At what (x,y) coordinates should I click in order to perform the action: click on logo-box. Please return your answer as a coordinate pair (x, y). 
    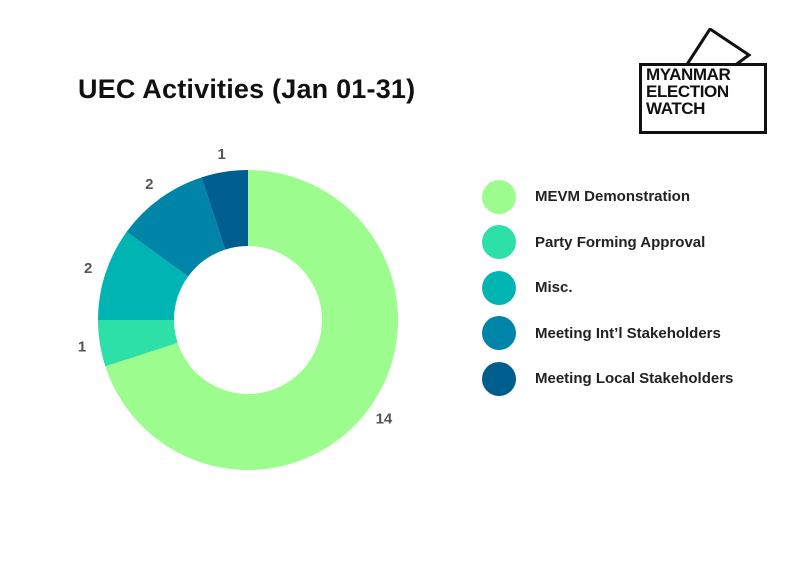
    Looking at the image, I should click on (703, 98).